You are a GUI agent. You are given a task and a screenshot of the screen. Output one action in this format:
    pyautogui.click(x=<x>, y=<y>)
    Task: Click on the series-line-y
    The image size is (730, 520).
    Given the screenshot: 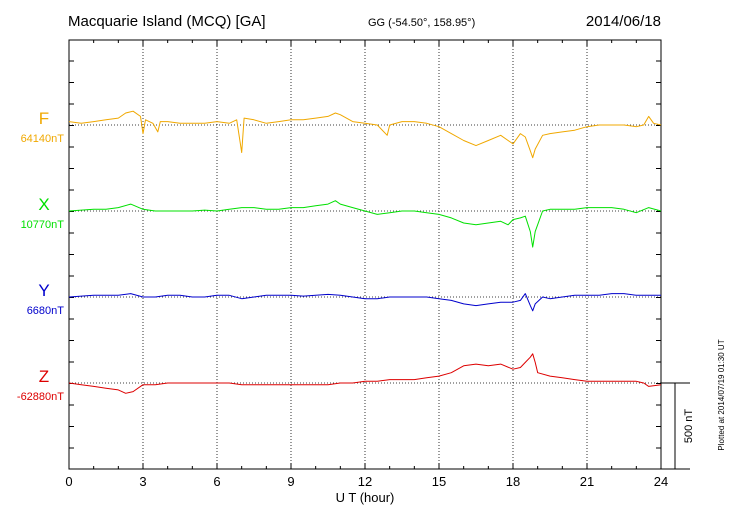 What is the action you would take?
    pyautogui.click(x=364, y=302)
    